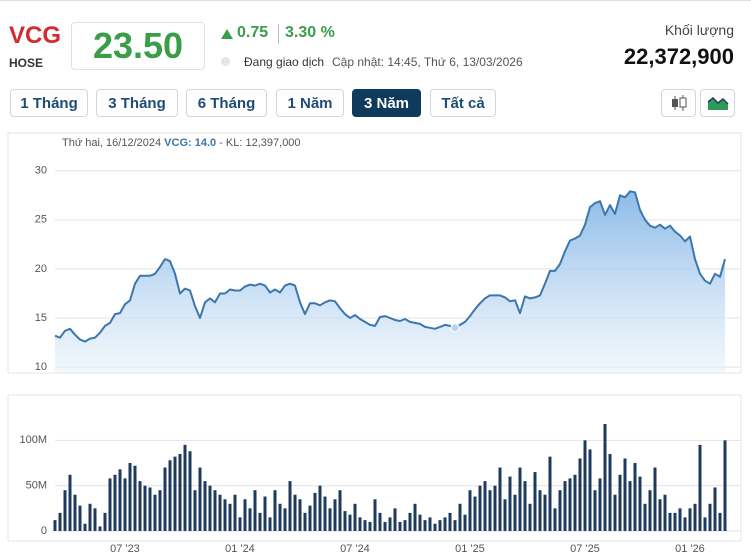 Image resolution: width=751 pixels, height=560 pixels. What do you see at coordinates (386, 103) in the screenshot?
I see `range-button: 3 Năm` at bounding box center [386, 103].